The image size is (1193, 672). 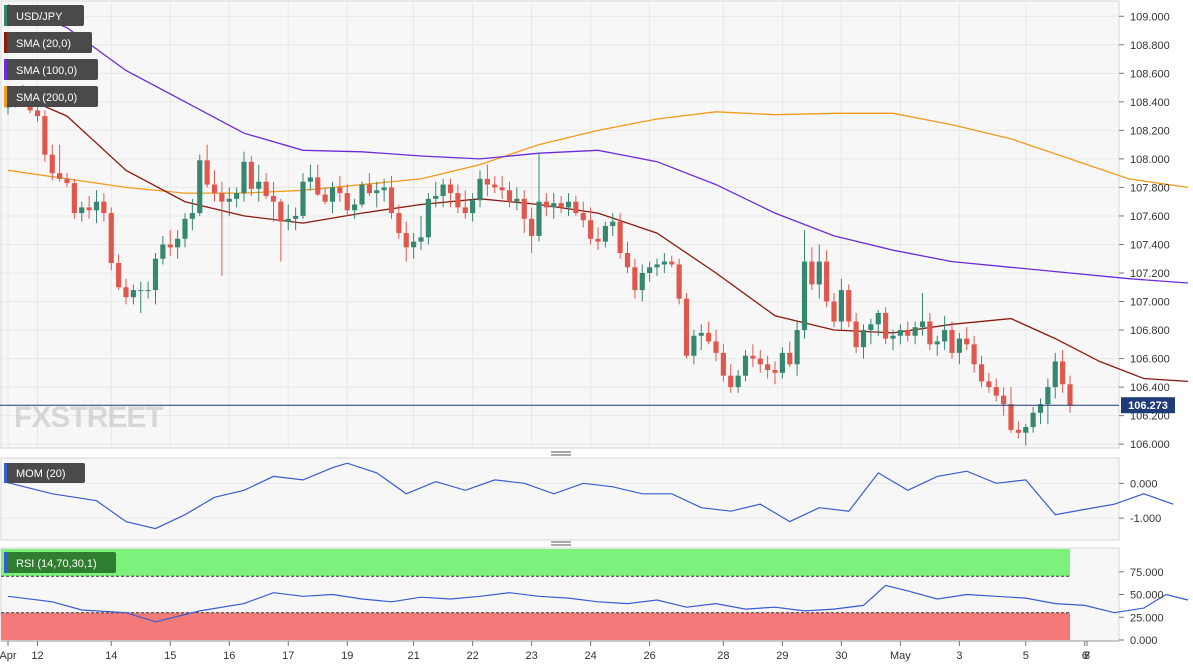 I want to click on rsi-y-tick-label: 50.000, so click(x=1147, y=596).